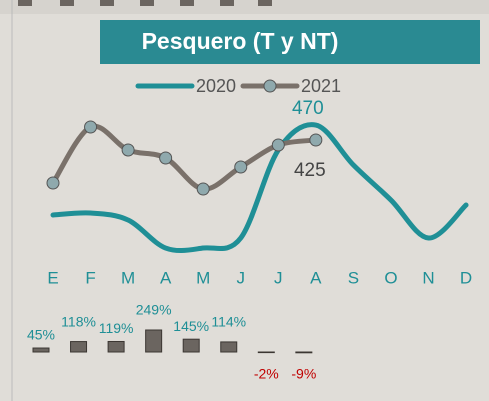 This screenshot has width=489, height=401. What do you see at coordinates (321, 86) in the screenshot?
I see `legend-label: 2021` at bounding box center [321, 86].